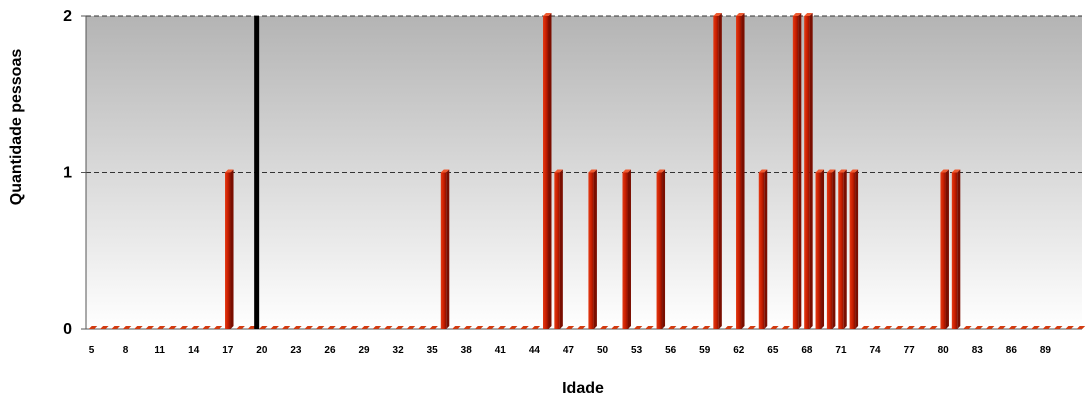 The height and width of the screenshot is (401, 1086). What do you see at coordinates (67, 329) in the screenshot?
I see `y-tick-label: 0` at bounding box center [67, 329].